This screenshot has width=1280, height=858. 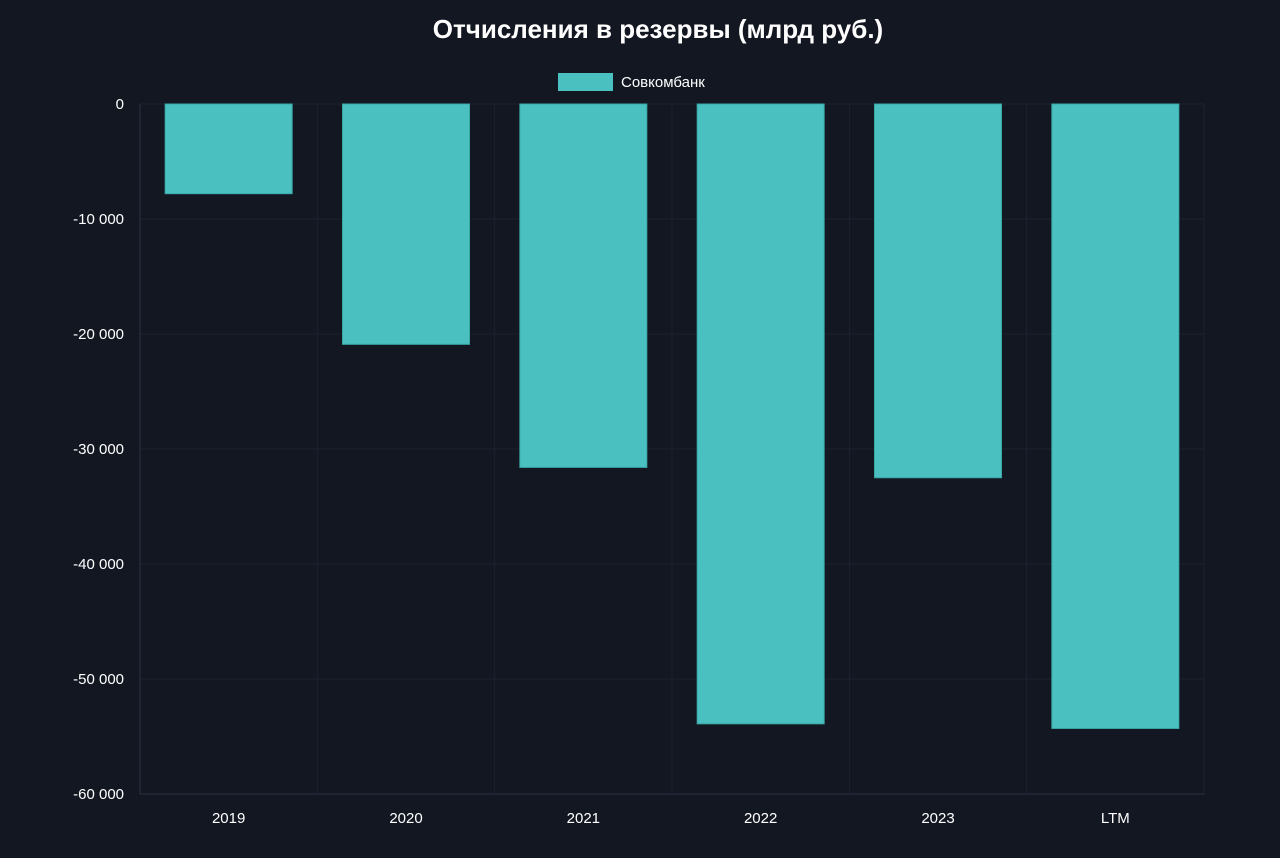 What do you see at coordinates (760, 414) in the screenshot?
I see `bar-2022` at bounding box center [760, 414].